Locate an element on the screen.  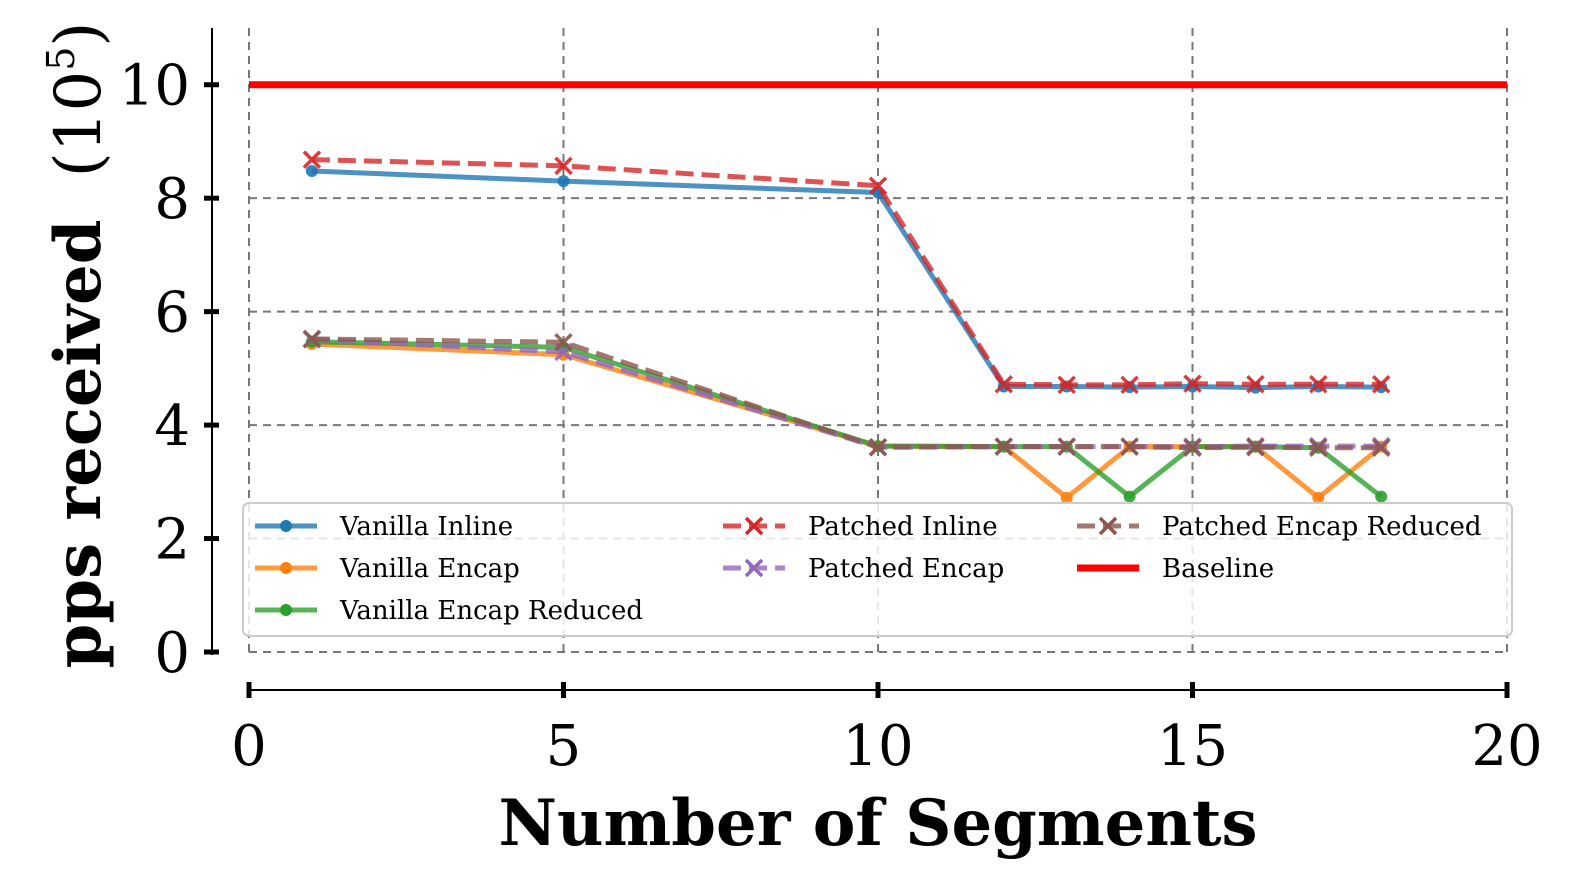
legend-label: Vanilla Inline is located at coordinates (426, 527).